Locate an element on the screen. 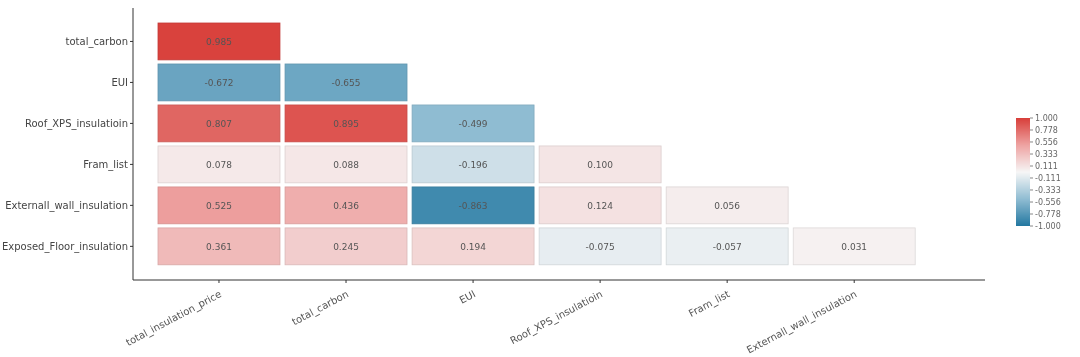 This screenshot has width=1080, height=357. data-label: -0.863 is located at coordinates (473, 205).